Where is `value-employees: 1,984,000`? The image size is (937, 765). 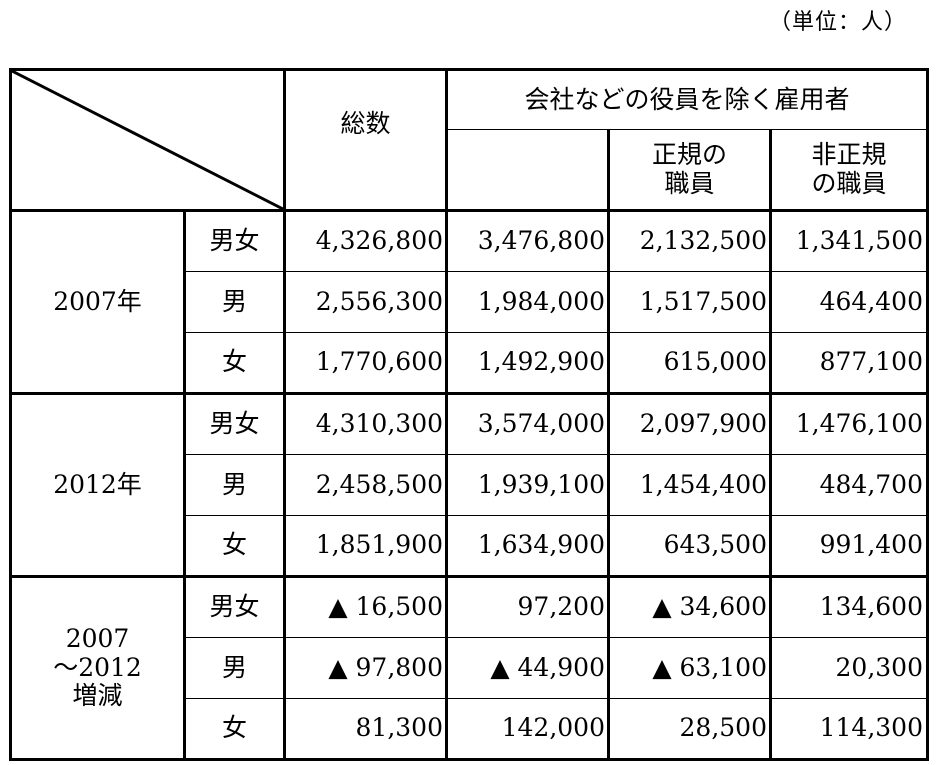
value-employees: 1,984,000 is located at coordinates (528, 302).